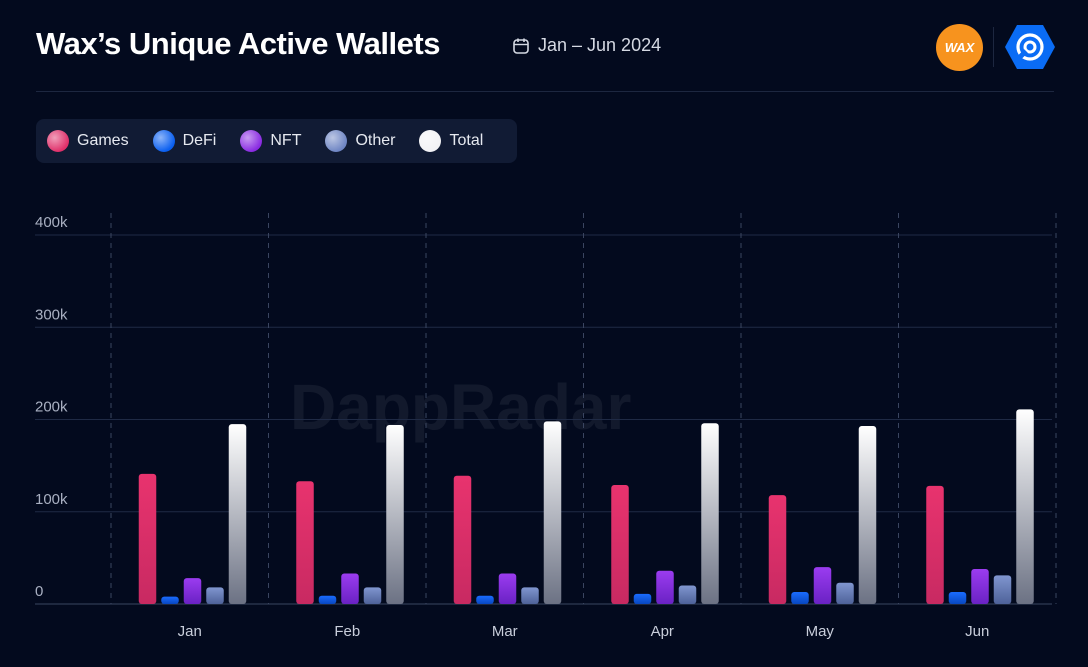  What do you see at coordinates (665, 587) in the screenshot?
I see `bar-nft-apr` at bounding box center [665, 587].